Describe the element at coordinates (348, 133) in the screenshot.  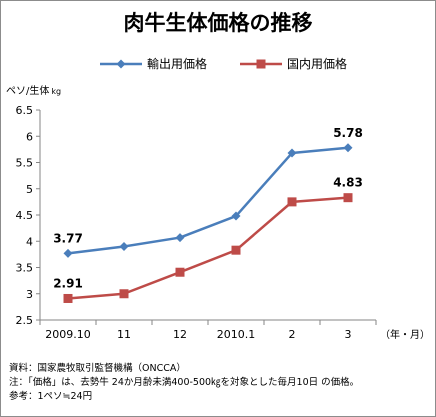
I see `data-label: 5.78` at that location.